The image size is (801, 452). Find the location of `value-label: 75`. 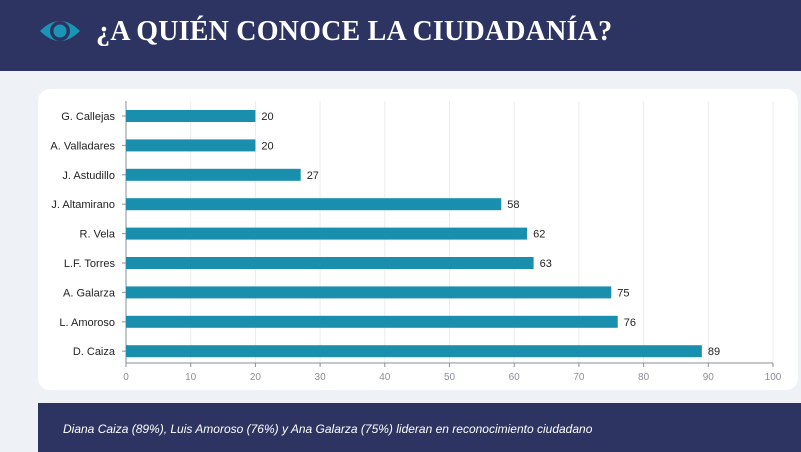

value-label: 75 is located at coordinates (623, 293).